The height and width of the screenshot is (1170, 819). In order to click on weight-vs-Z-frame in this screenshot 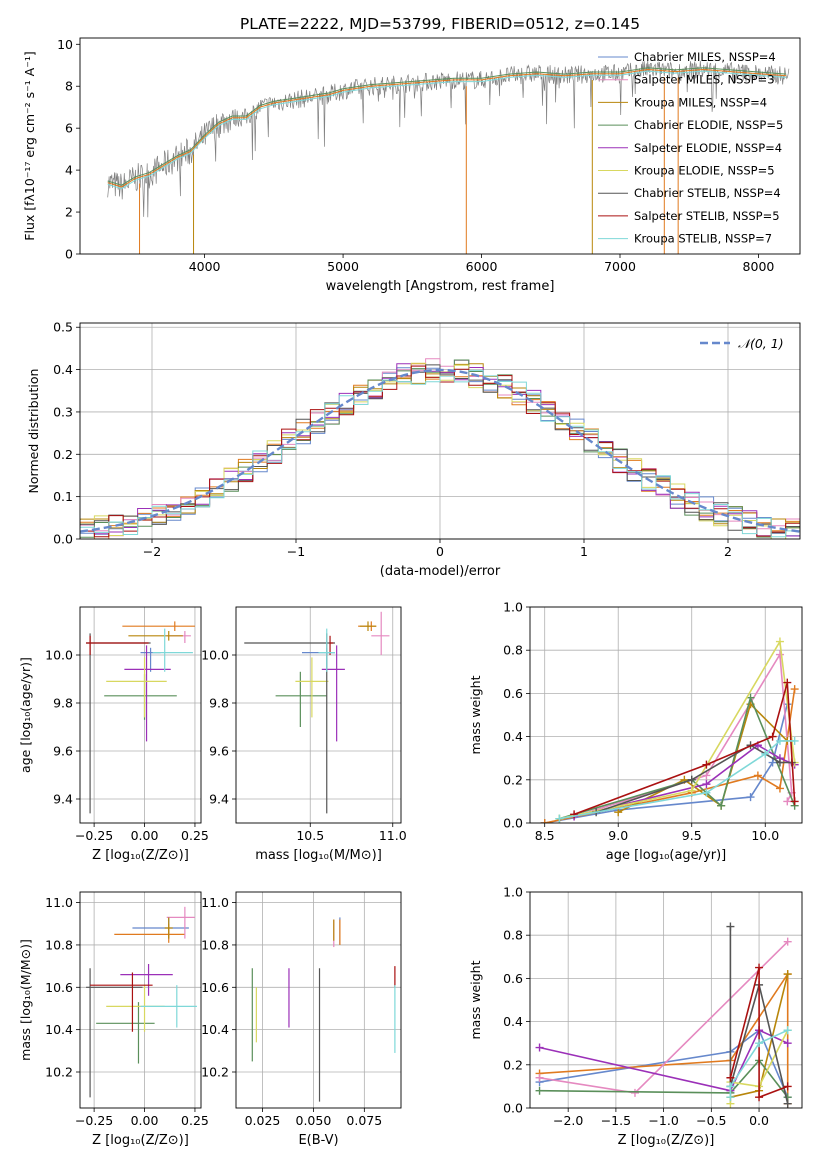, I will do `click(666, 1000)`.